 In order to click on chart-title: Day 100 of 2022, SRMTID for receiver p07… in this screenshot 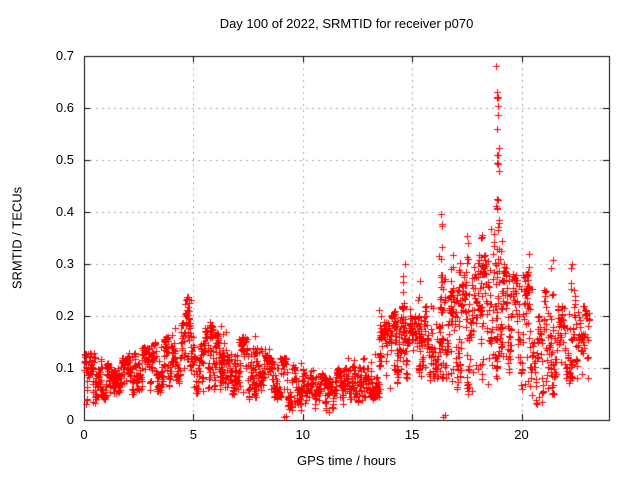, I will do `click(346, 23)`.